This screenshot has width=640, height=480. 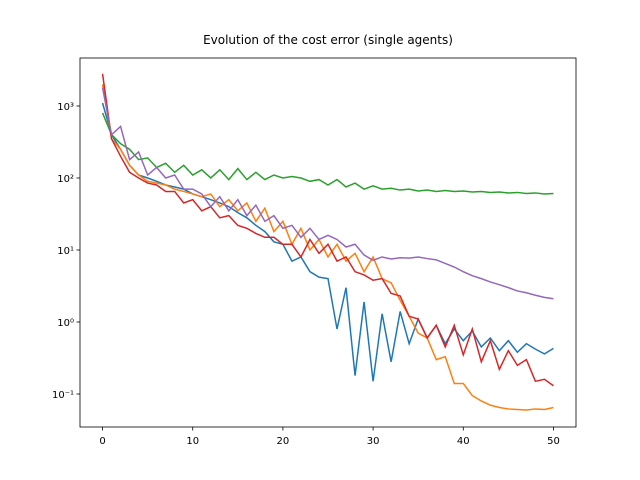 What do you see at coordinates (553, 441) in the screenshot?
I see `x-tick-label: 50` at bounding box center [553, 441].